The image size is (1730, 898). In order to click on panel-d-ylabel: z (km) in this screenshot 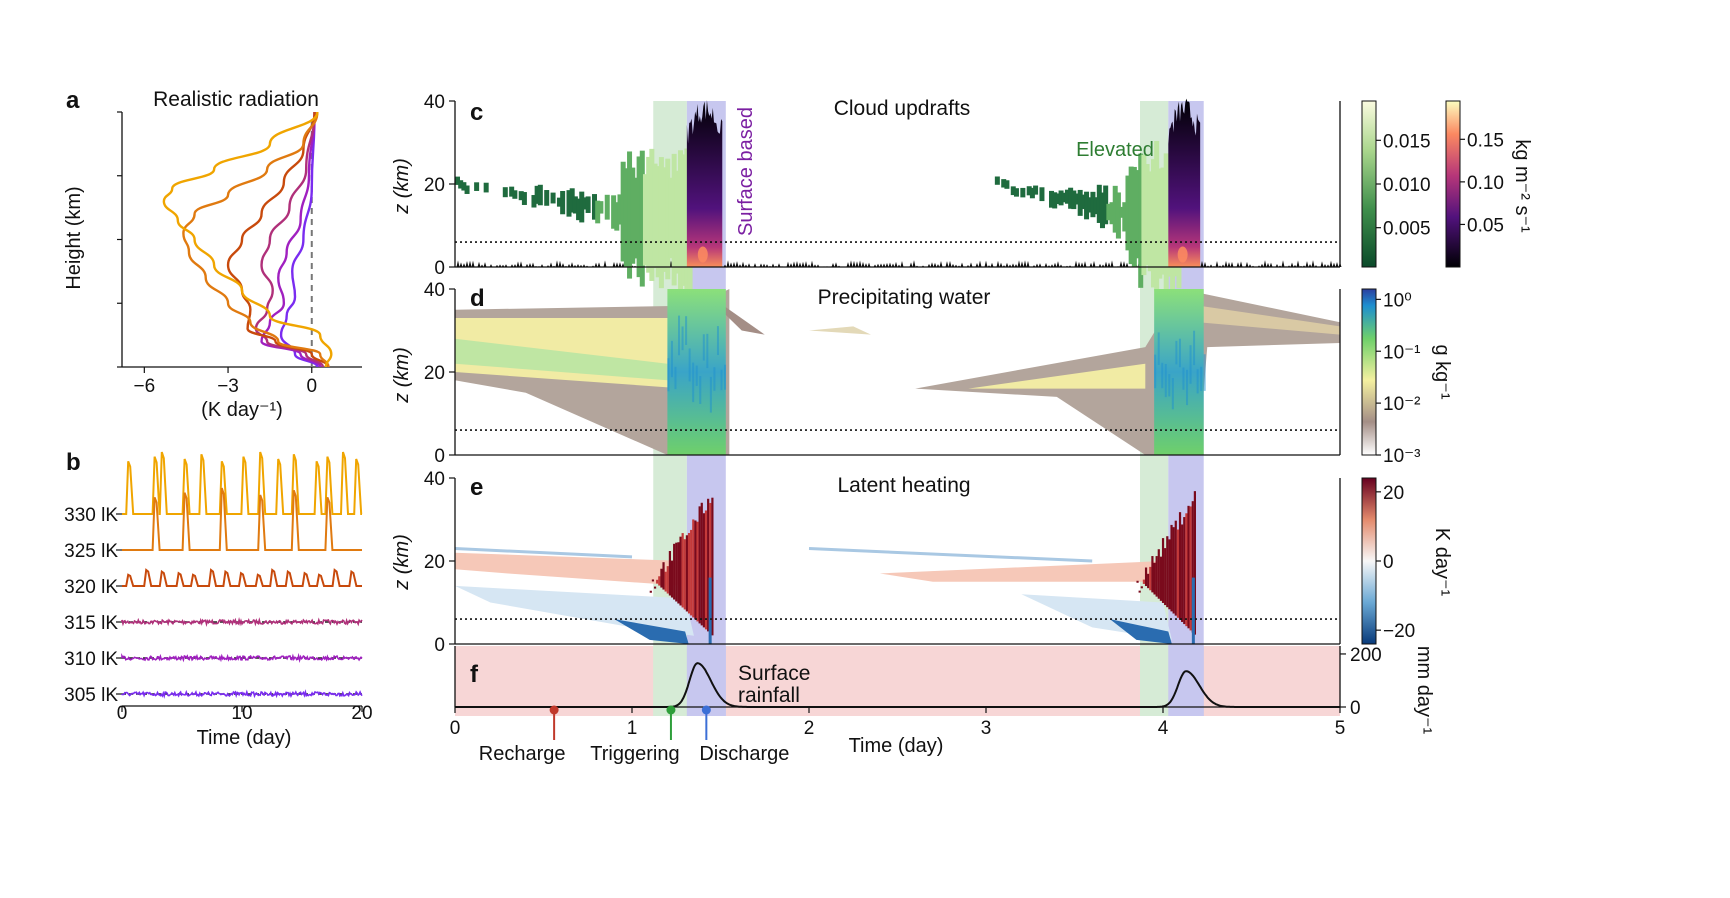, I will do `click(402, 375)`.